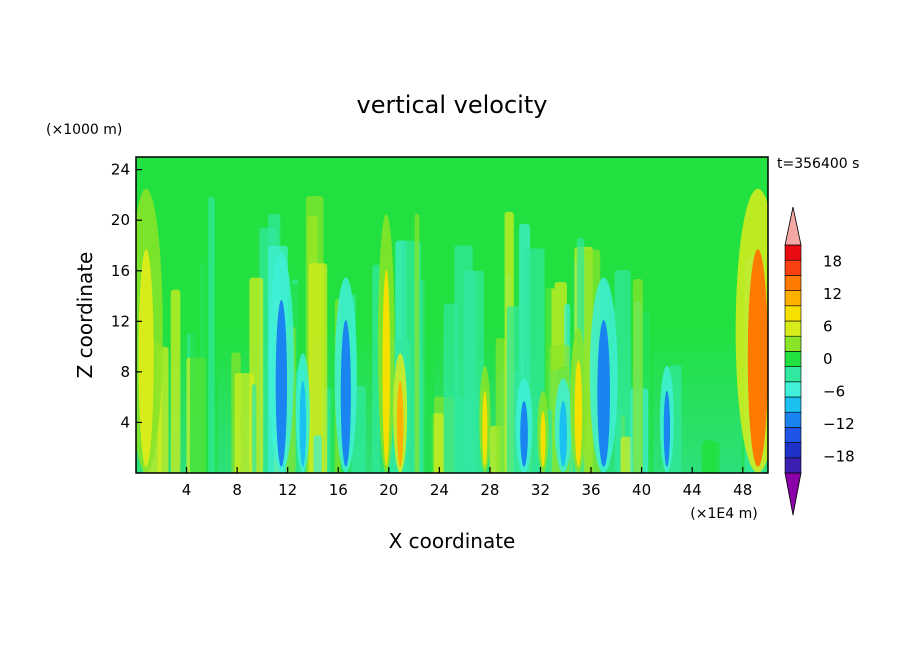  Describe the element at coordinates (742, 490) in the screenshot. I see `x-tick-label: 48` at that location.